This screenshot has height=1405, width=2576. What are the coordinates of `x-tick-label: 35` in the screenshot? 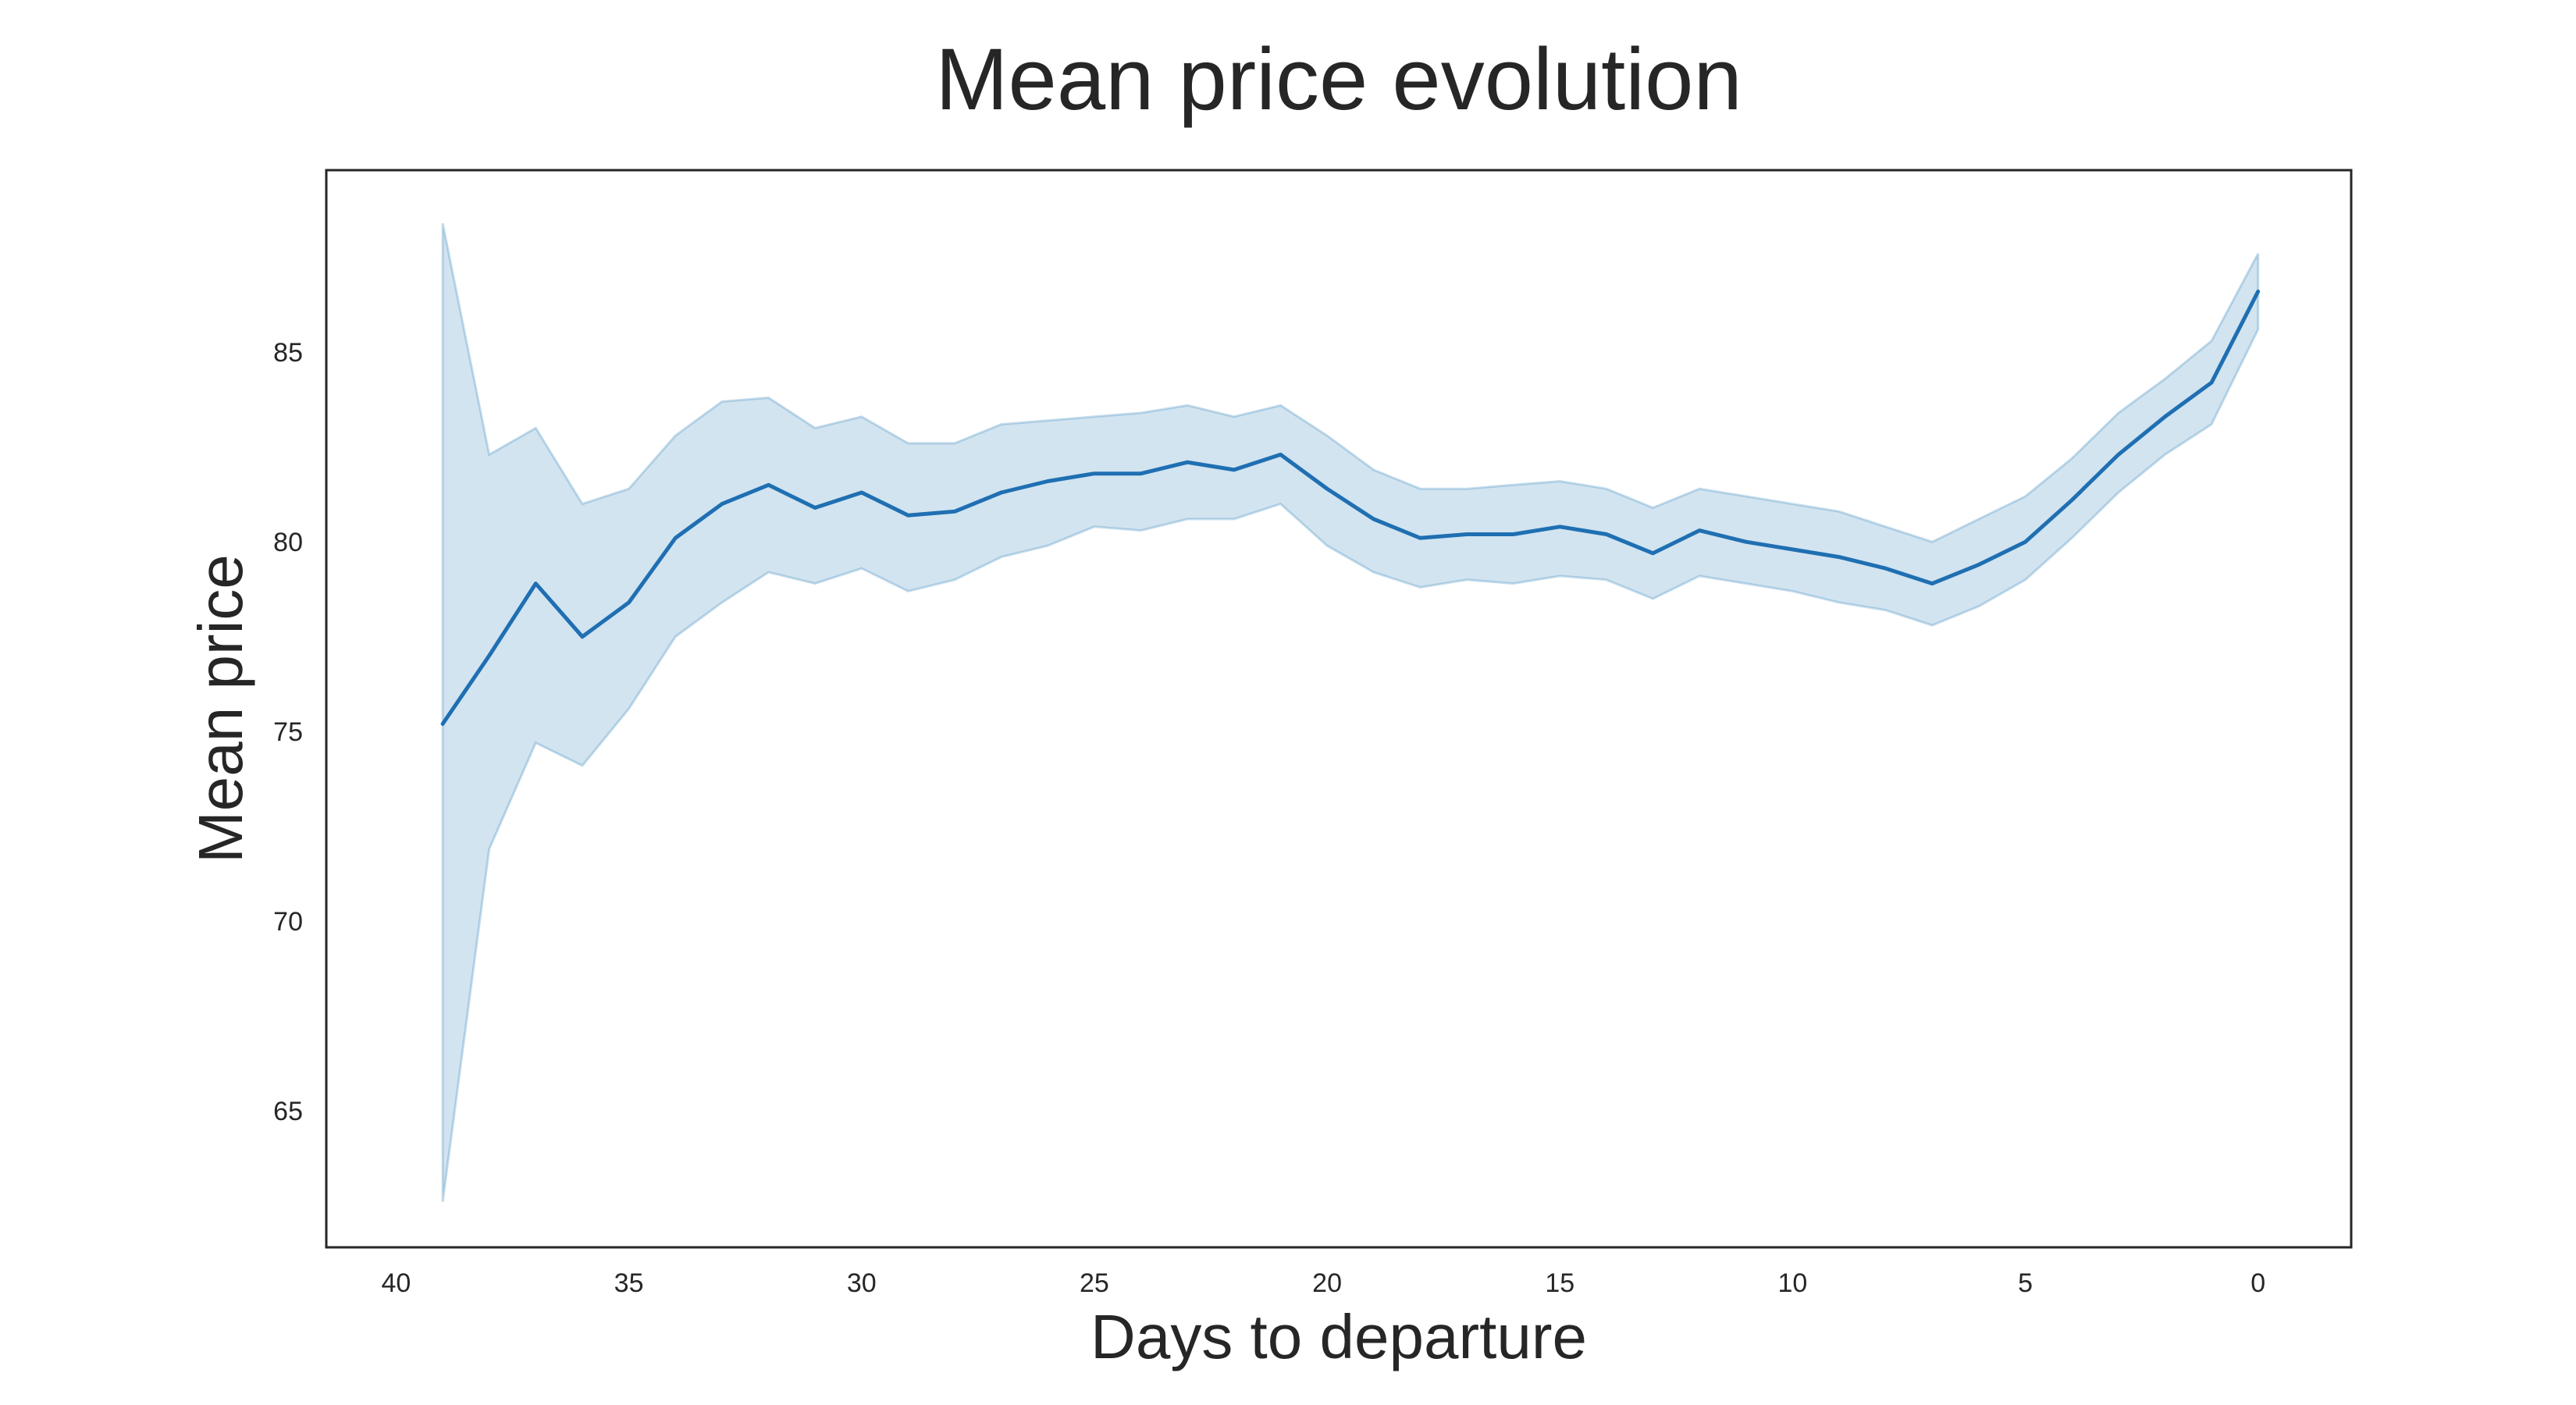 It's located at (629, 1283).